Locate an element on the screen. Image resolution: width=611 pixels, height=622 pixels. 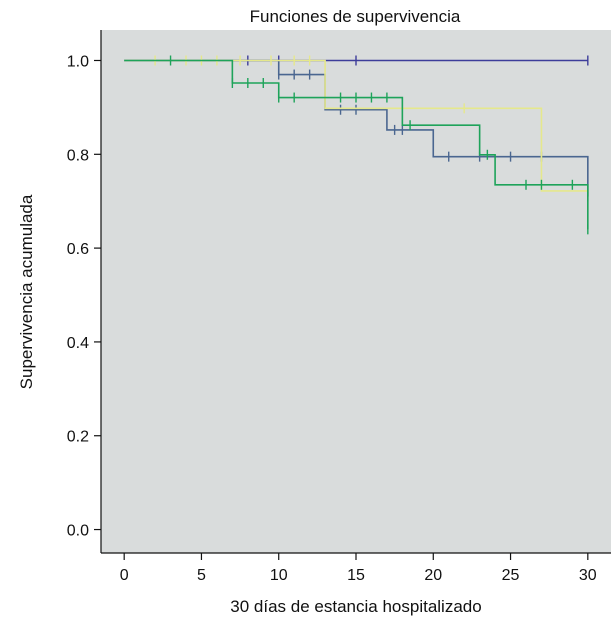
y-tick-label: 0.8 is located at coordinates (78, 155).